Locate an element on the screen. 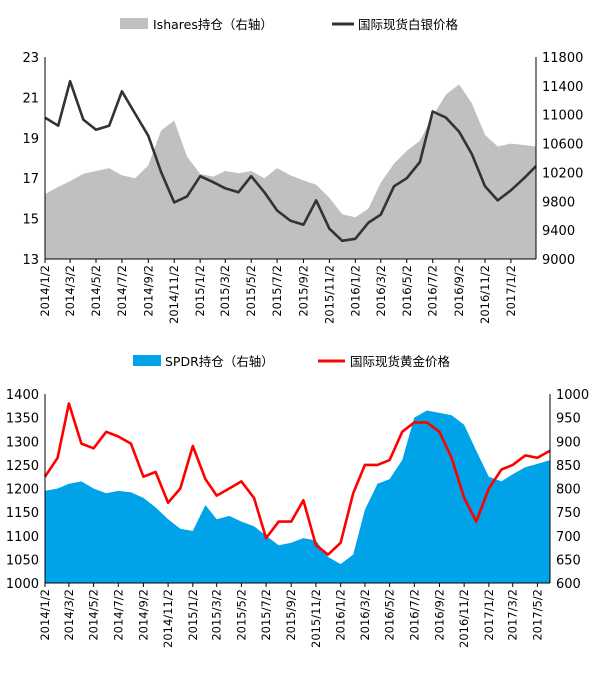  y-left-tick-label: 23 is located at coordinates (30, 58).